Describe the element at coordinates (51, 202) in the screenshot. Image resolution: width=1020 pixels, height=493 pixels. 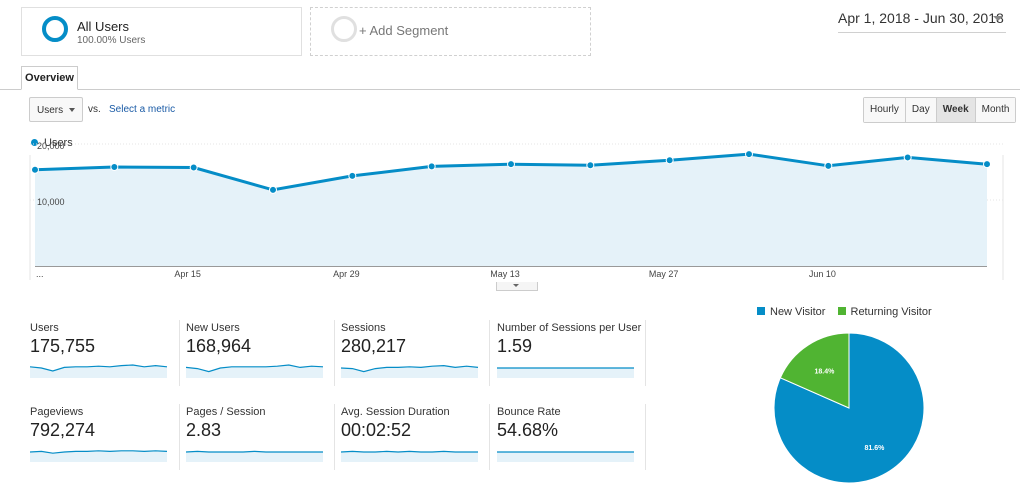
I see `y-tick-label: 10,000` at that location.